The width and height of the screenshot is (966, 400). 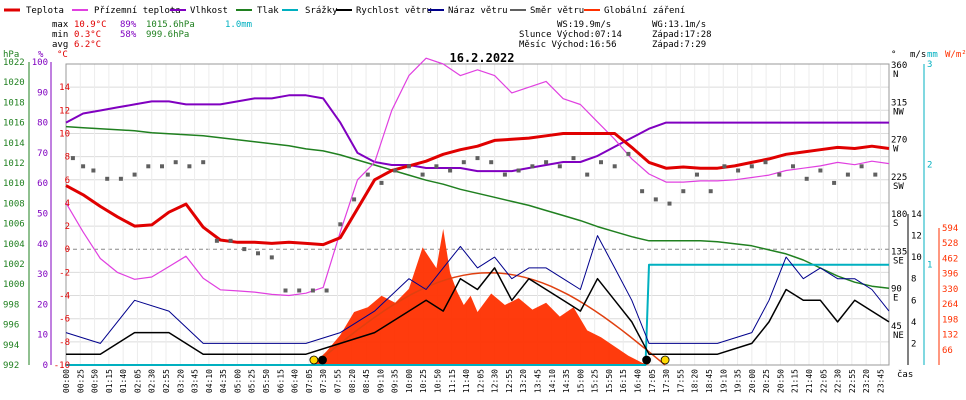 What do you see at coordinates (42, 245) in the screenshot?
I see `tick-label-humidity: 40` at bounding box center [42, 245].